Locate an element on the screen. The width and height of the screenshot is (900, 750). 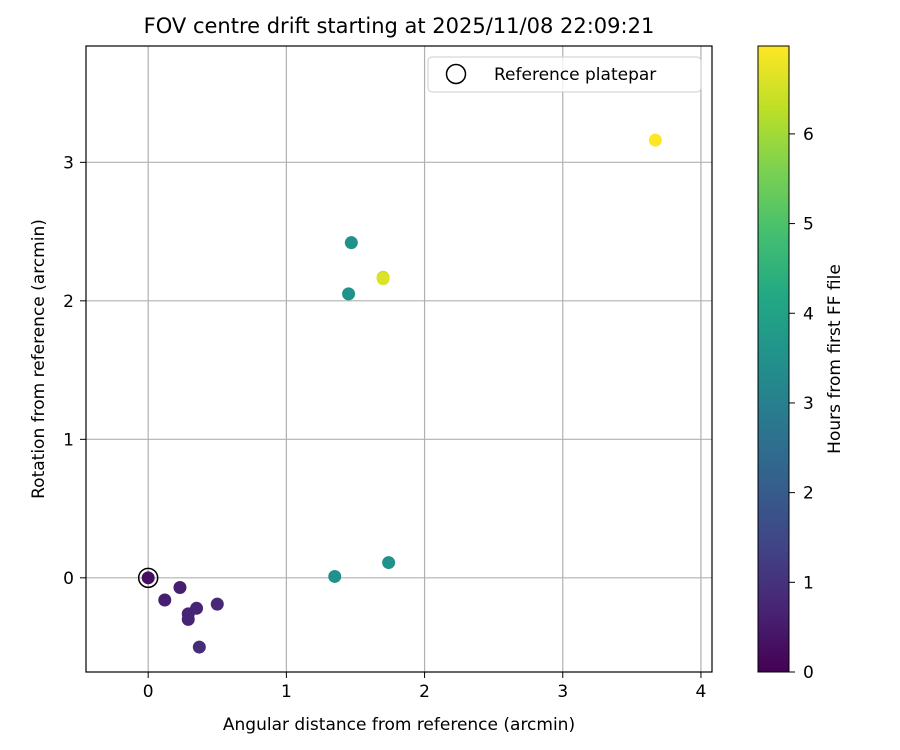
colorbar-tick-label: 6 is located at coordinates (808, 135).